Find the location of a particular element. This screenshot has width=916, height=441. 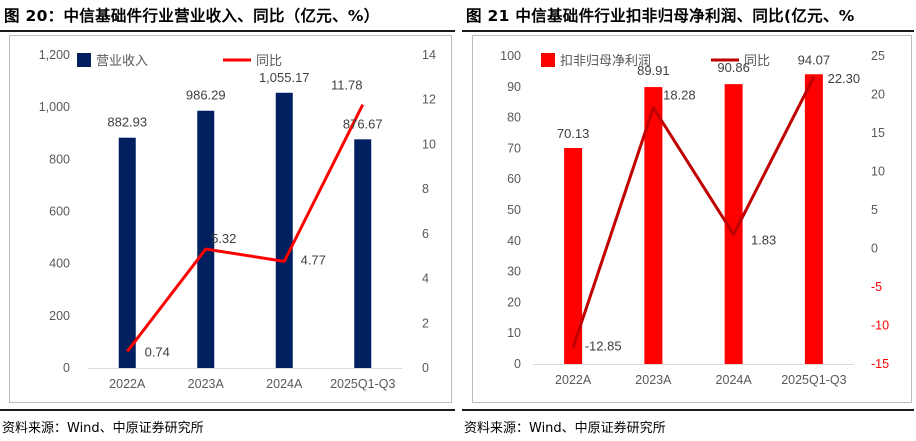

y-right-tick-label: 6 is located at coordinates (425, 234).